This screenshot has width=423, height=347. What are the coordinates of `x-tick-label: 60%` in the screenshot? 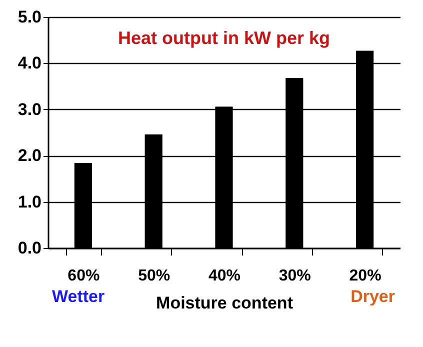 It's located at (84, 276).